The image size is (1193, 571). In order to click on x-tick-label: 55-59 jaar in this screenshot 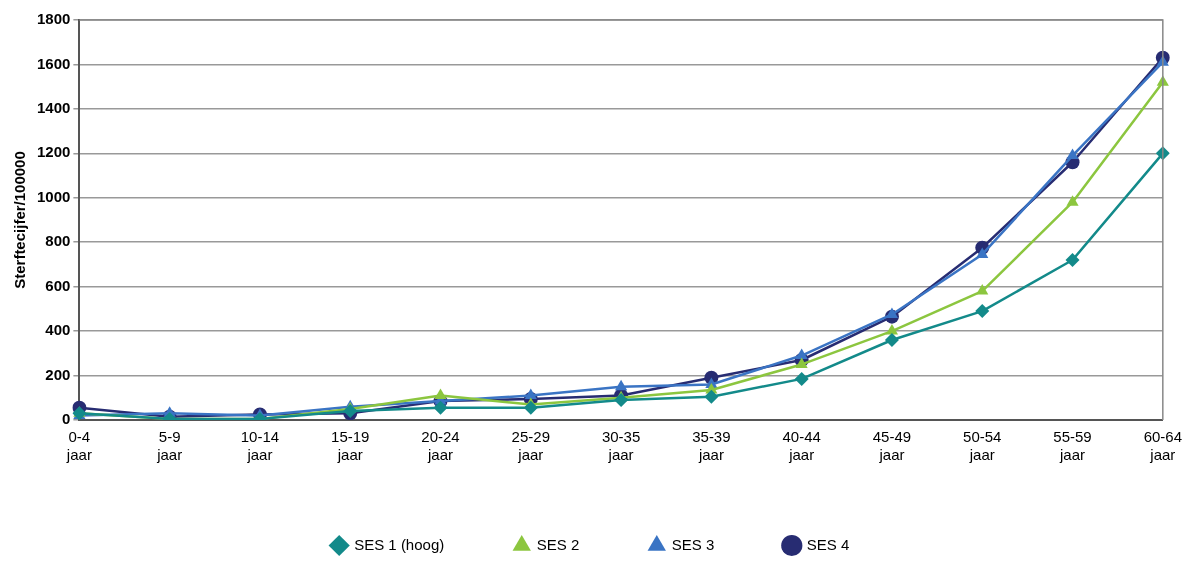, I will do `click(1072, 446)`.